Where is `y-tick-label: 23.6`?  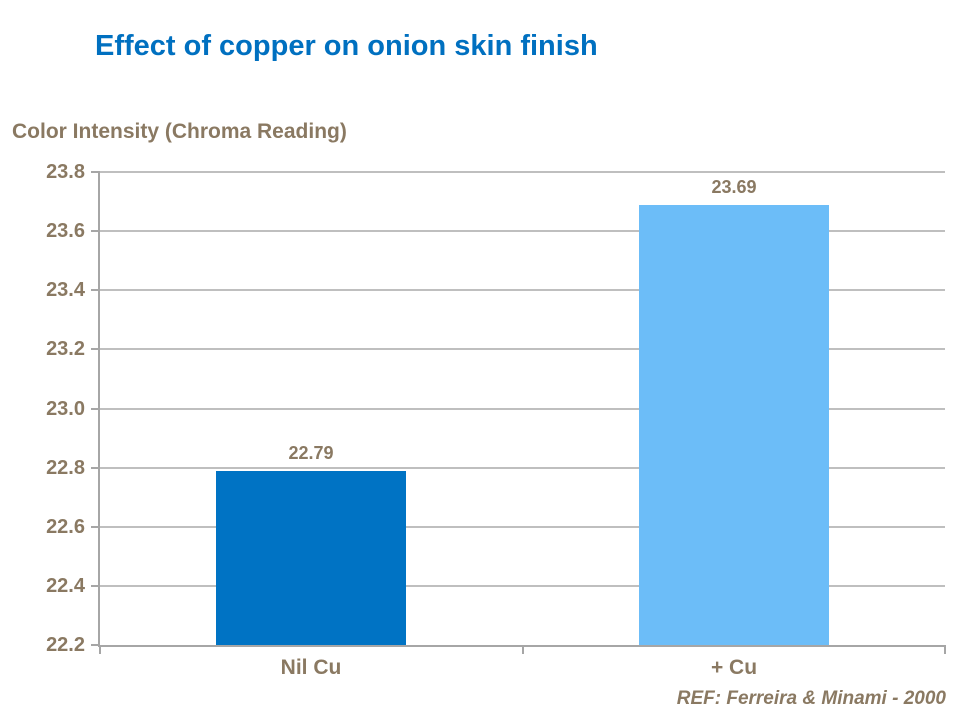
y-tick-label: 23.6 is located at coordinates (65, 231).